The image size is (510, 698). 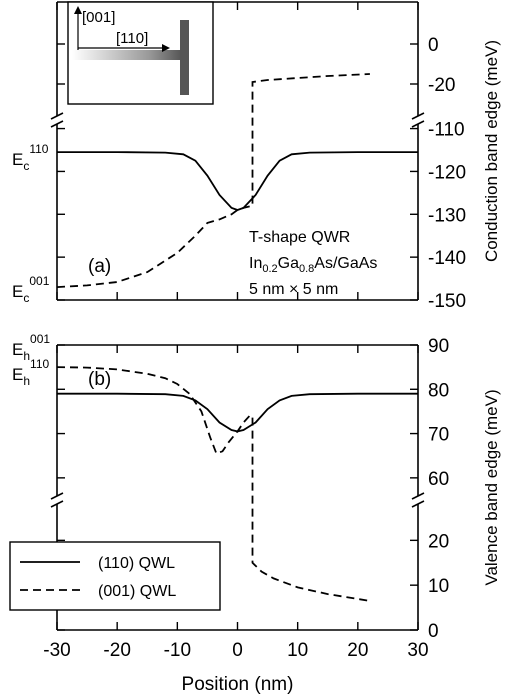 I want to click on annotation-text: 5 nm × 5 nm, so click(x=293, y=289).